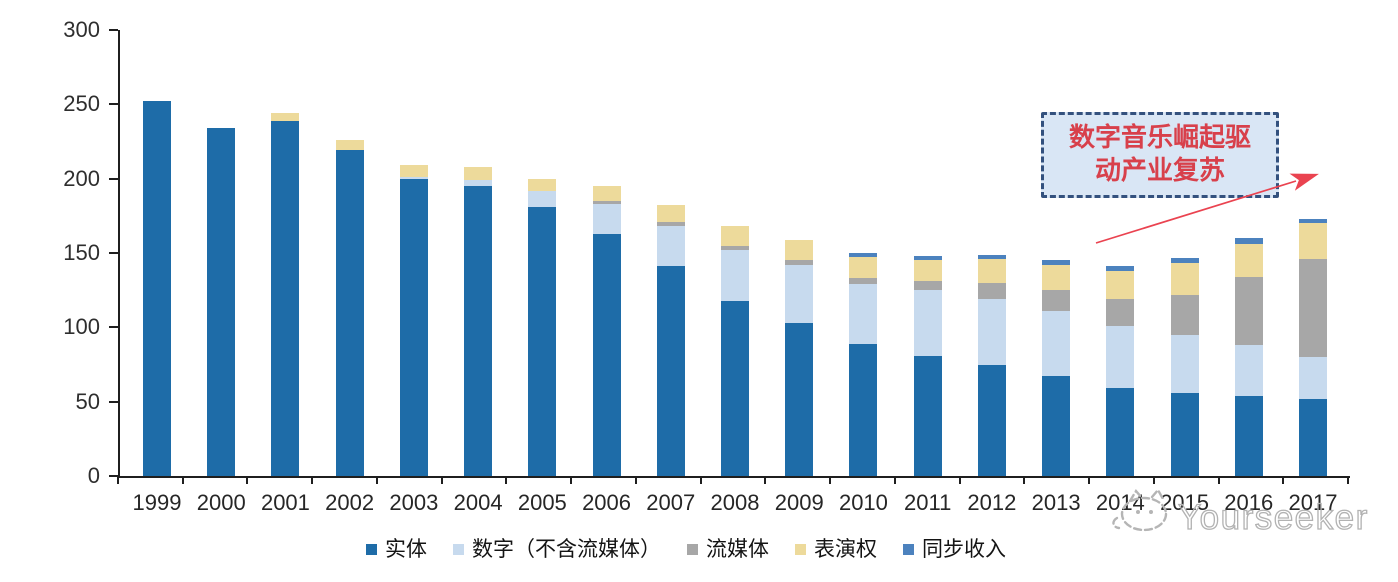 This screenshot has width=1398, height=582. Describe the element at coordinates (1249, 502) in the screenshot. I see `x-axis-label: 2016` at that location.